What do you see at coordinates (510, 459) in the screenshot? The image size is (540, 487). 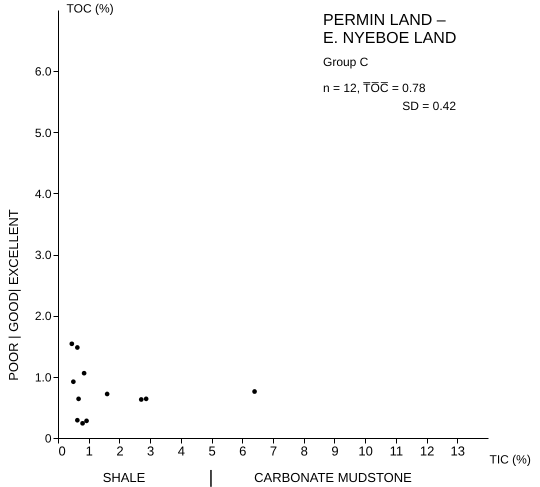 I see `x-axis-title: TIC (%)` at bounding box center [510, 459].